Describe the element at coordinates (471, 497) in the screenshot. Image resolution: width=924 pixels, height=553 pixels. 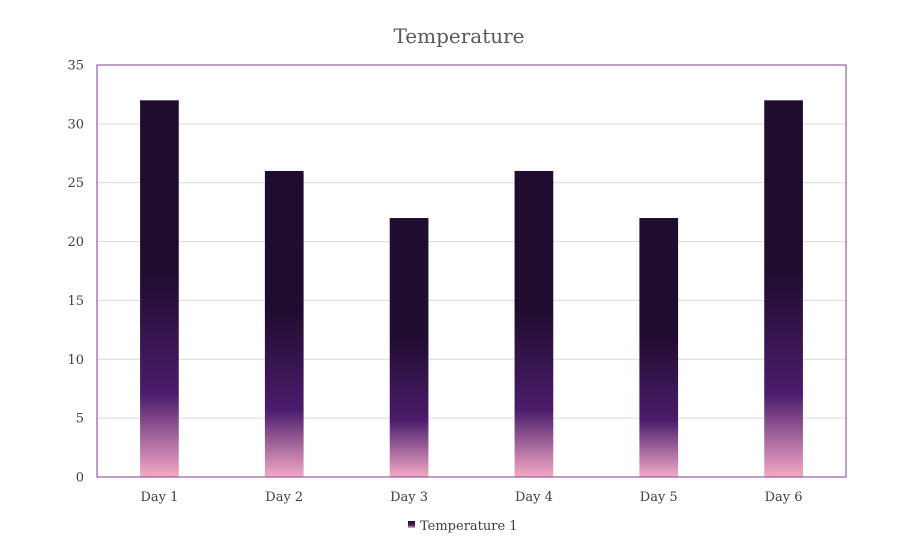
I see `x-axis-tick-labels: Day 1 Day 2 Day 3 Day 4 Day 5 Day 6` at that location.